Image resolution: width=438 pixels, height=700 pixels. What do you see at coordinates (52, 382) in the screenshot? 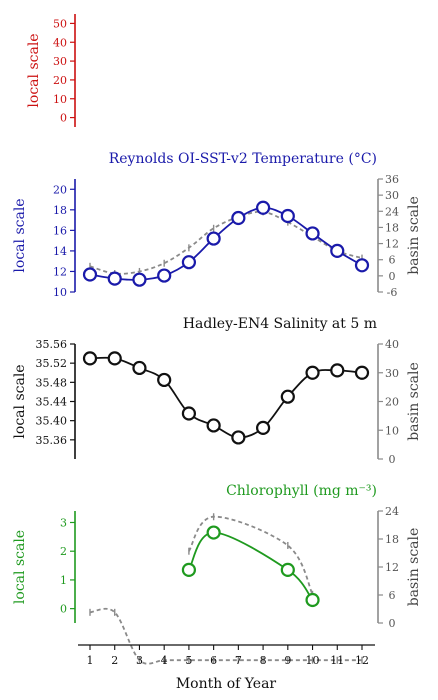
I see `left-tick-label: 35.48` at bounding box center [52, 382].